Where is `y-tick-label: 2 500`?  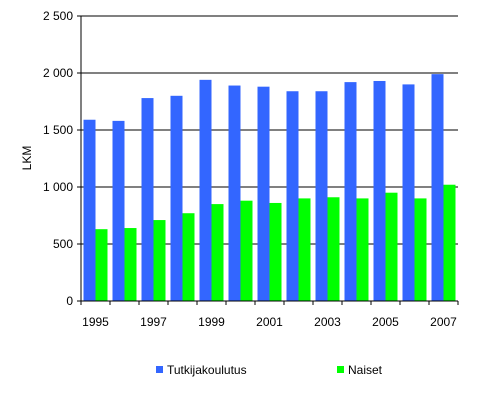 y-tick-label: 2 500 is located at coordinates (58, 16).